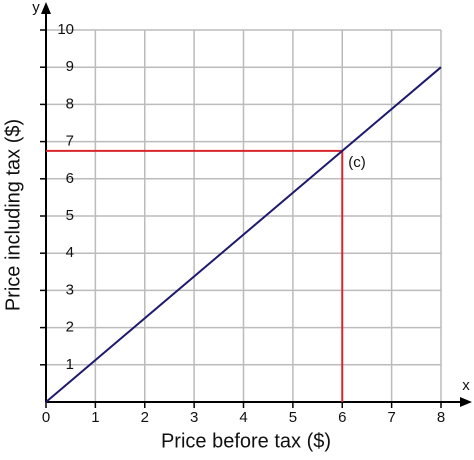  What do you see at coordinates (95, 417) in the screenshot?
I see `x-tick-label: 1` at bounding box center [95, 417].